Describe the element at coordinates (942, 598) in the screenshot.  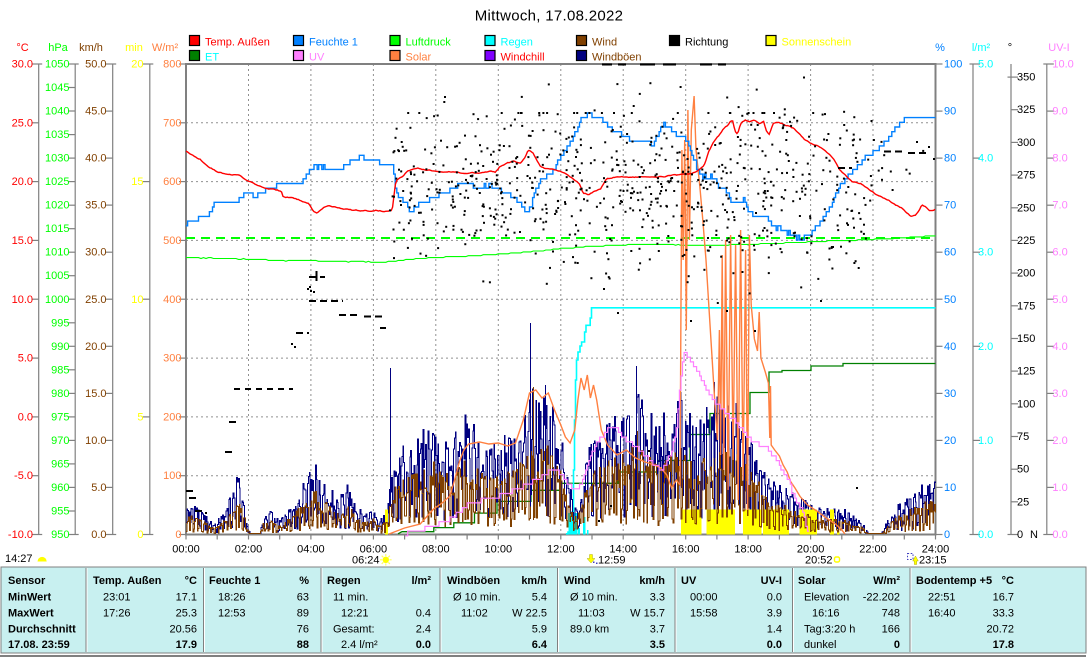
I see `svg-text: 22:51` at that location.